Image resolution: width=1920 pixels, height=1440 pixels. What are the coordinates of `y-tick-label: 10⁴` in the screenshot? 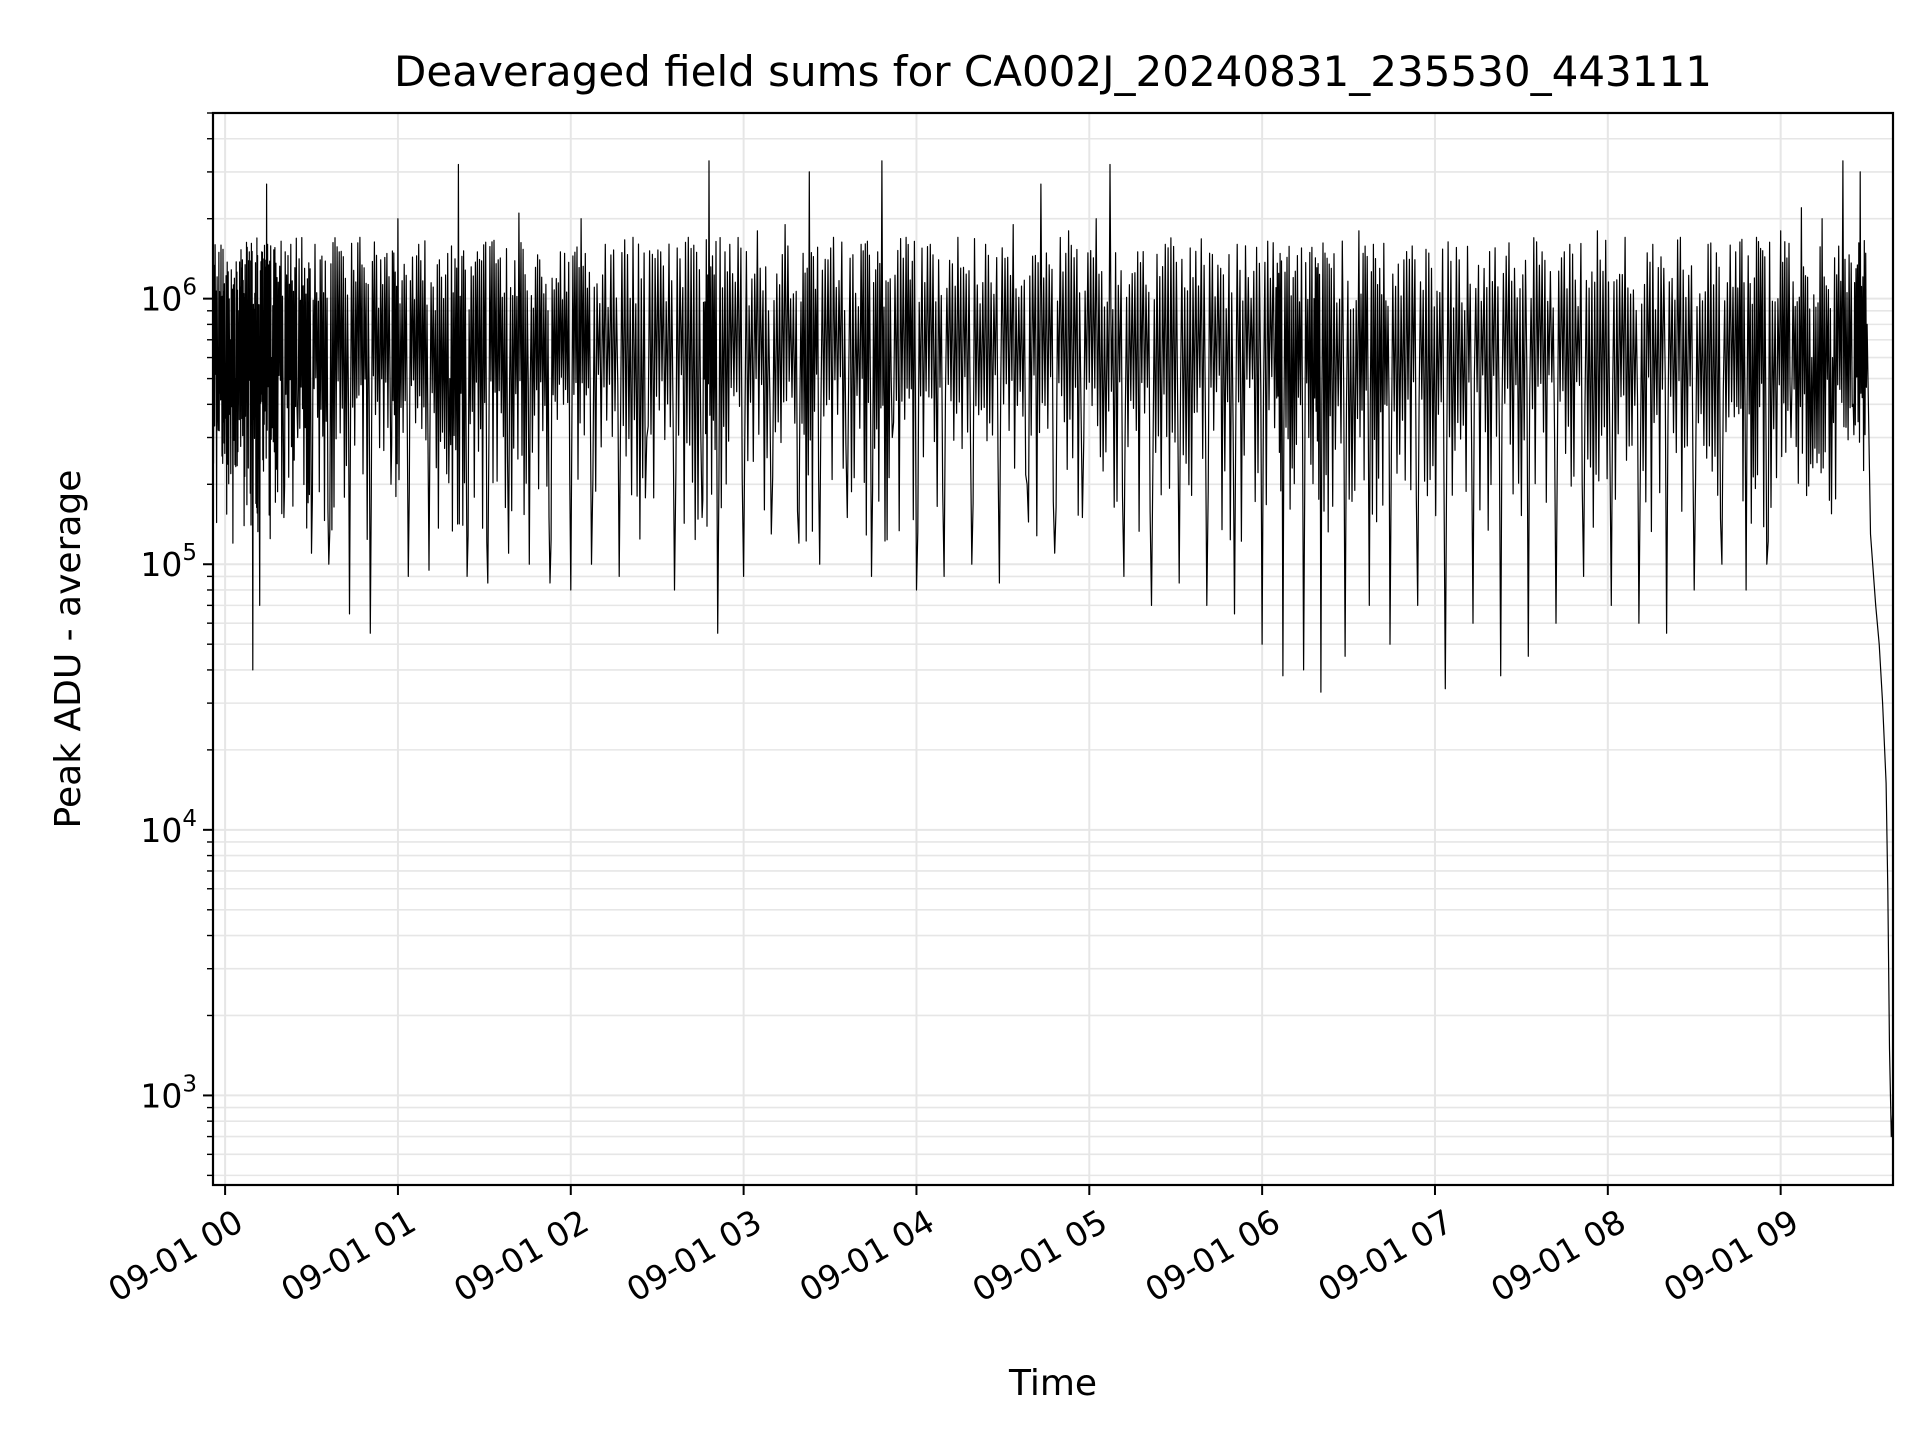 It's located at (168, 828).